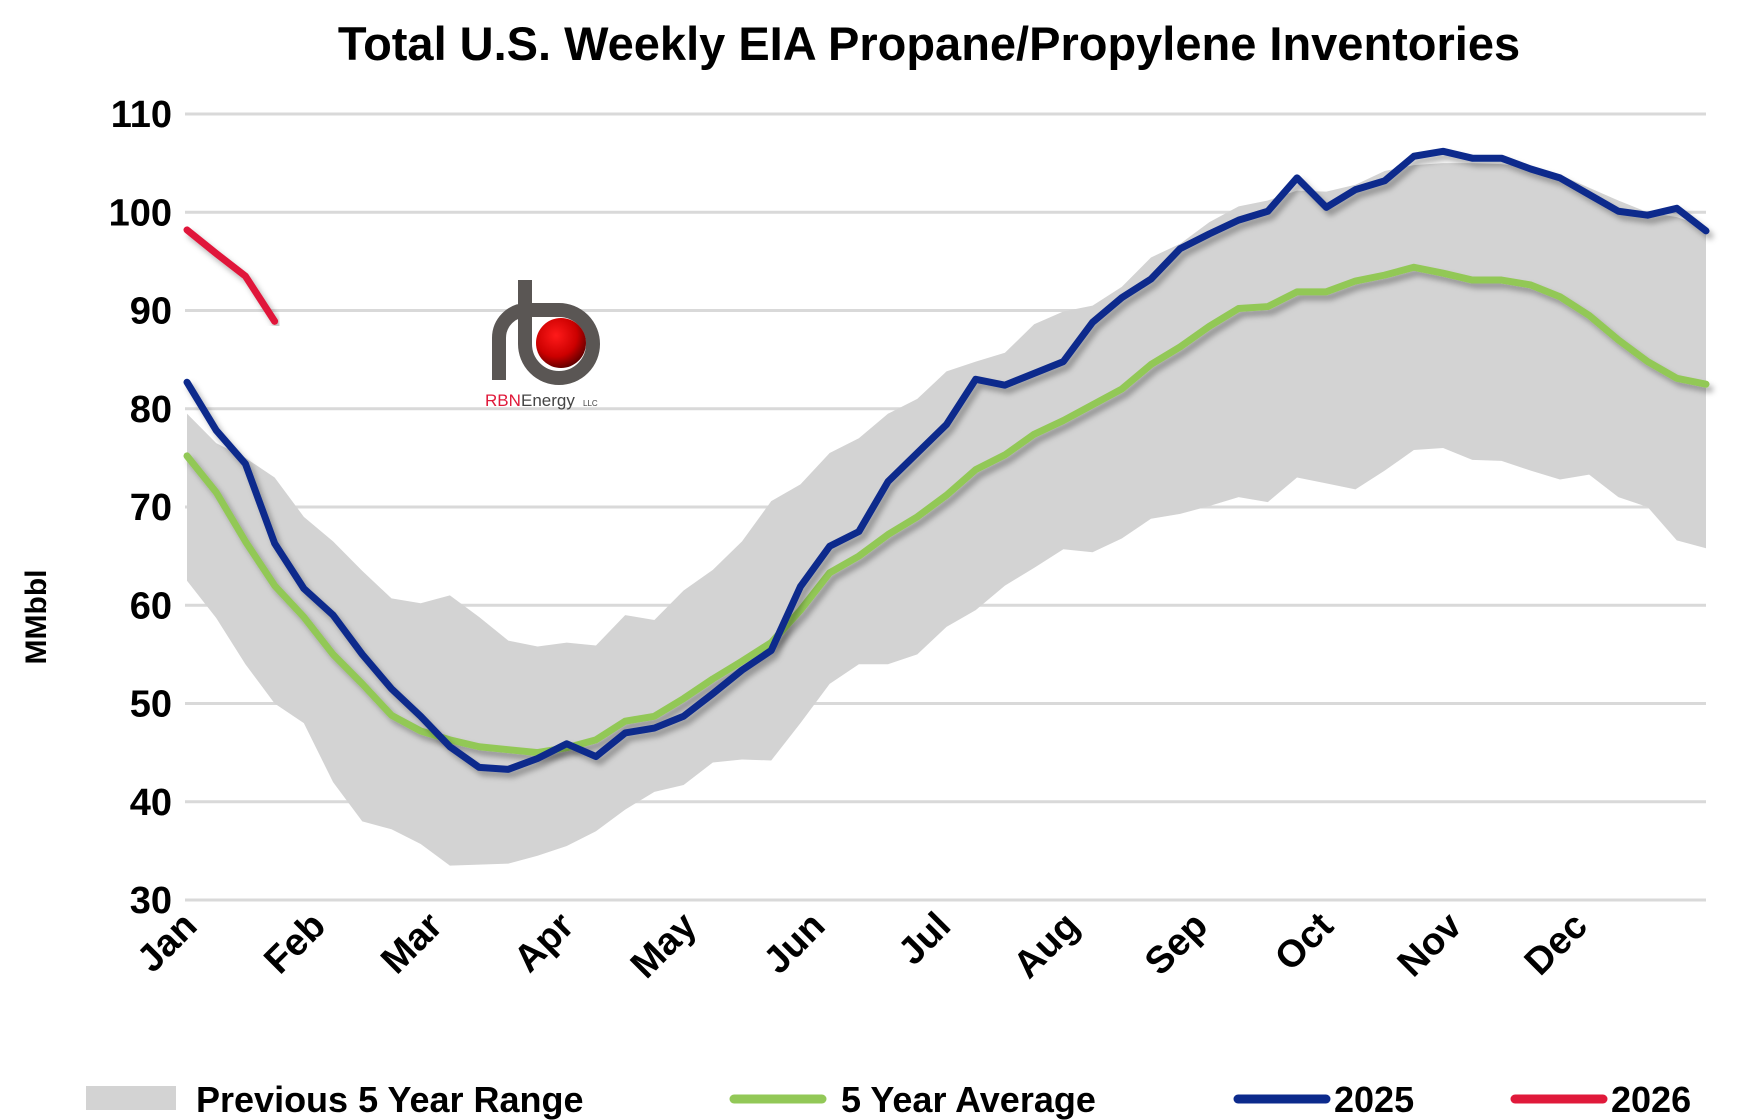 The image size is (1755, 1120). Describe the element at coordinates (151, 705) in the screenshot. I see `y-tick-label: 50` at that location.